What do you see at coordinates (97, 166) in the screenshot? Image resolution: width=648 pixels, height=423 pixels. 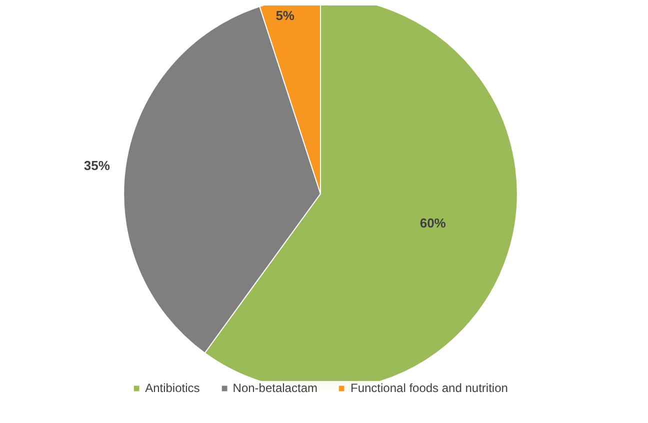 I see `data-label: 35%` at bounding box center [97, 166].